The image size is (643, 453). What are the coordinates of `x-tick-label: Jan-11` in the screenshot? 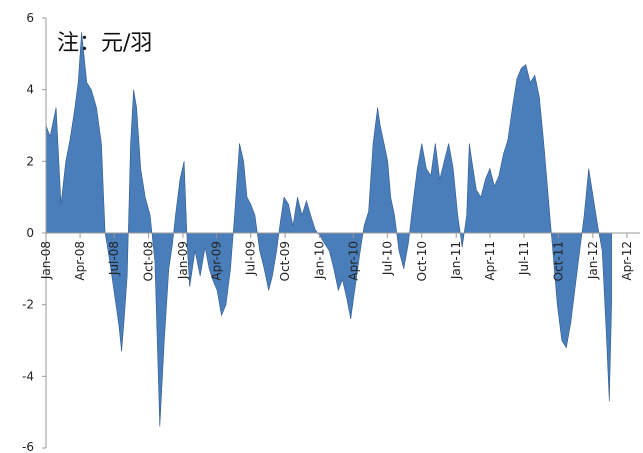 It's located at (456, 260).